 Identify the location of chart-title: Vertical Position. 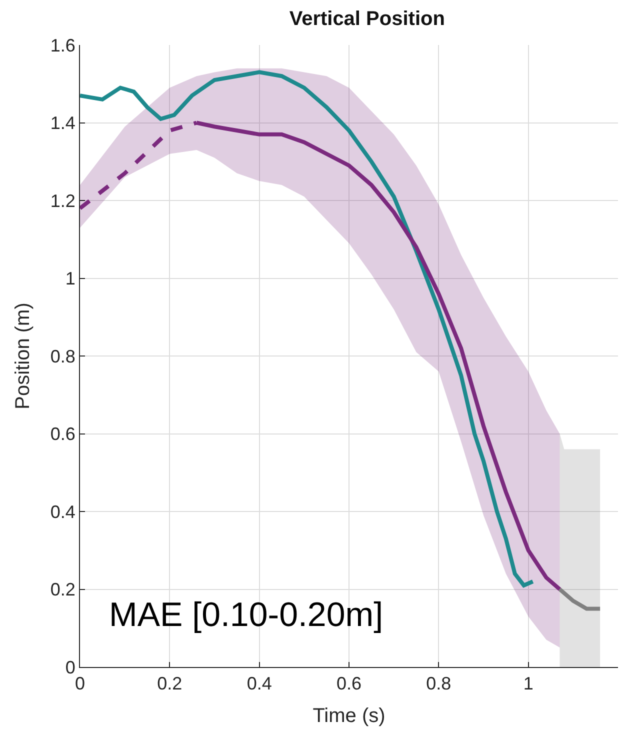
(367, 19).